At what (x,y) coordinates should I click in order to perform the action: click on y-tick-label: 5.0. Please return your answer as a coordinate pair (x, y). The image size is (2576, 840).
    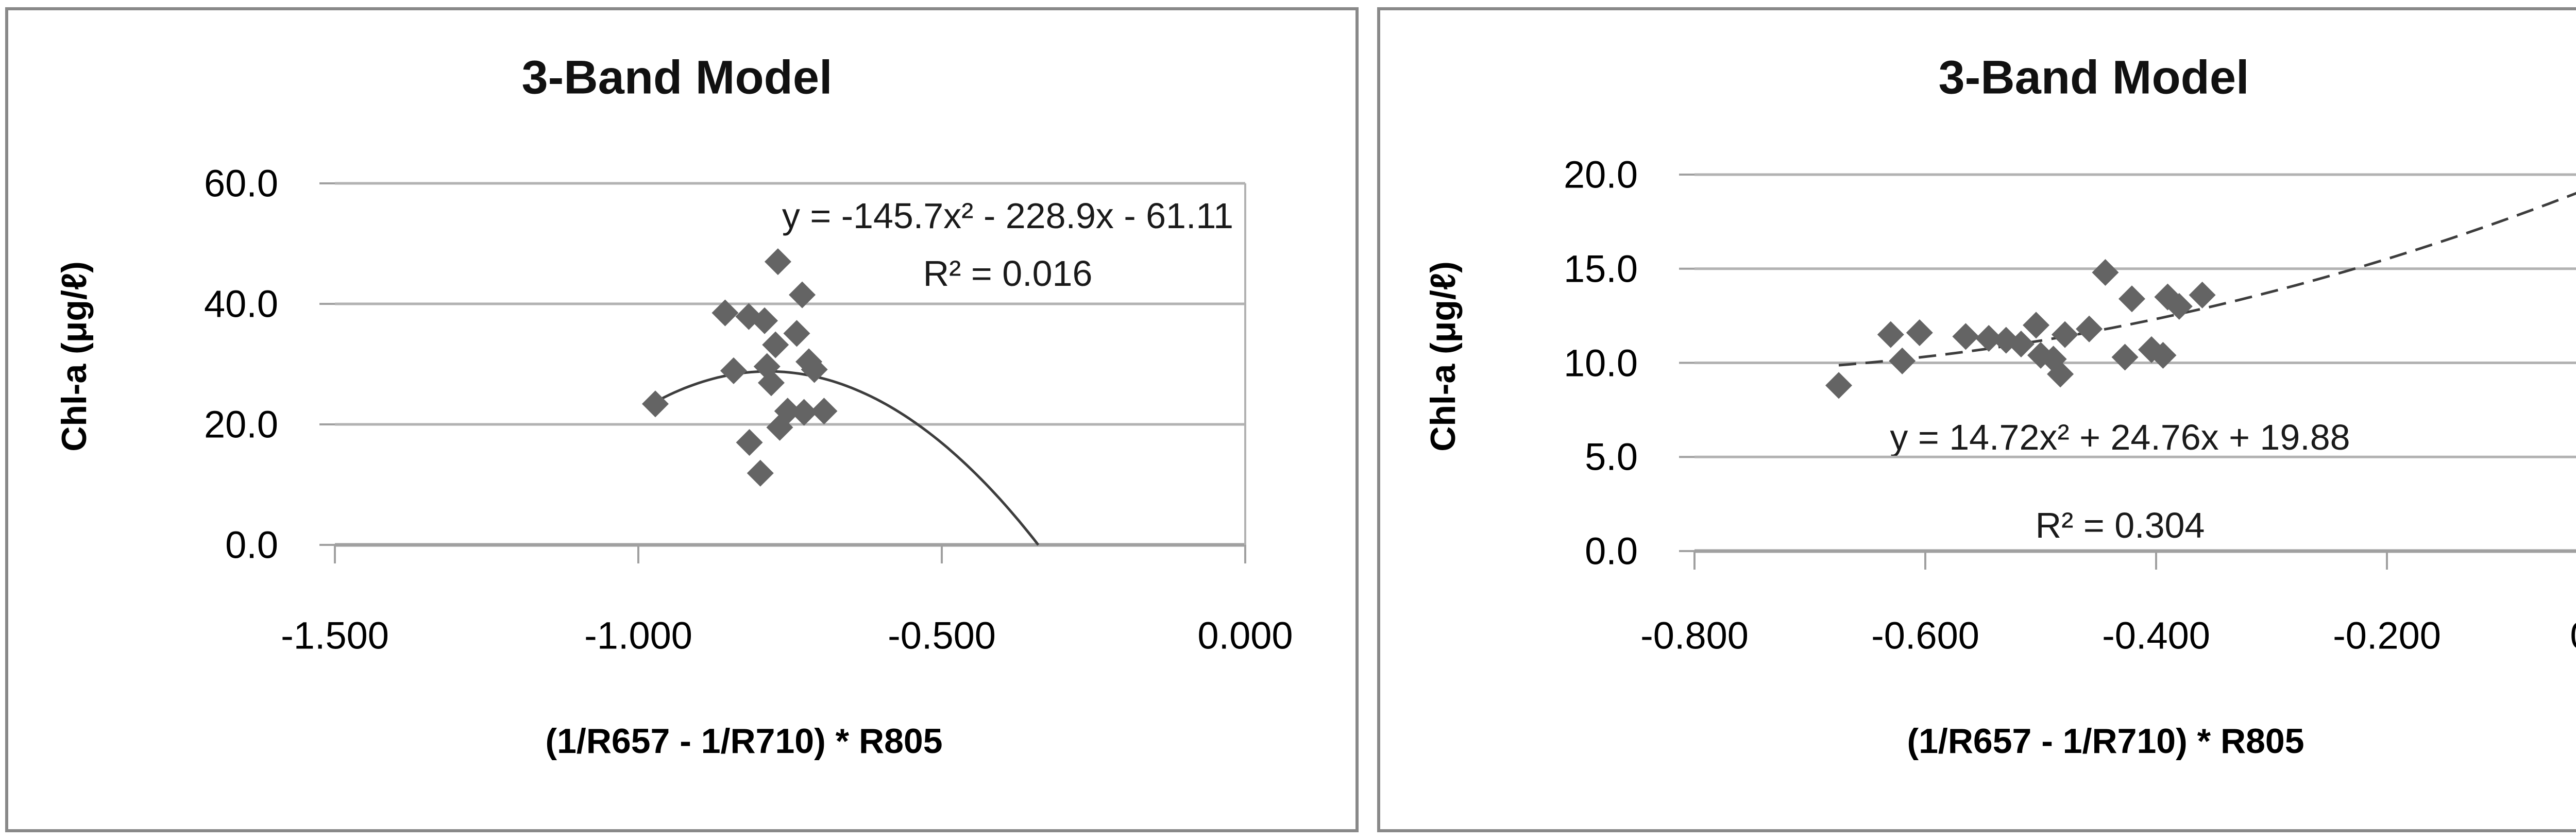
    Looking at the image, I should click on (1612, 456).